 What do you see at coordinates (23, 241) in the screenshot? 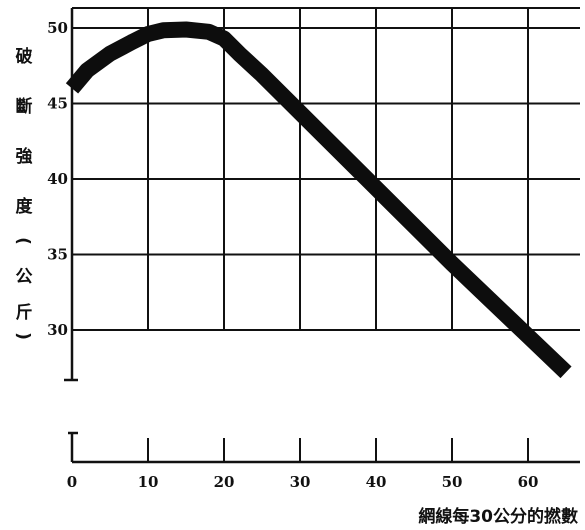
I see `y-axis-label-char: (` at bounding box center [23, 241].